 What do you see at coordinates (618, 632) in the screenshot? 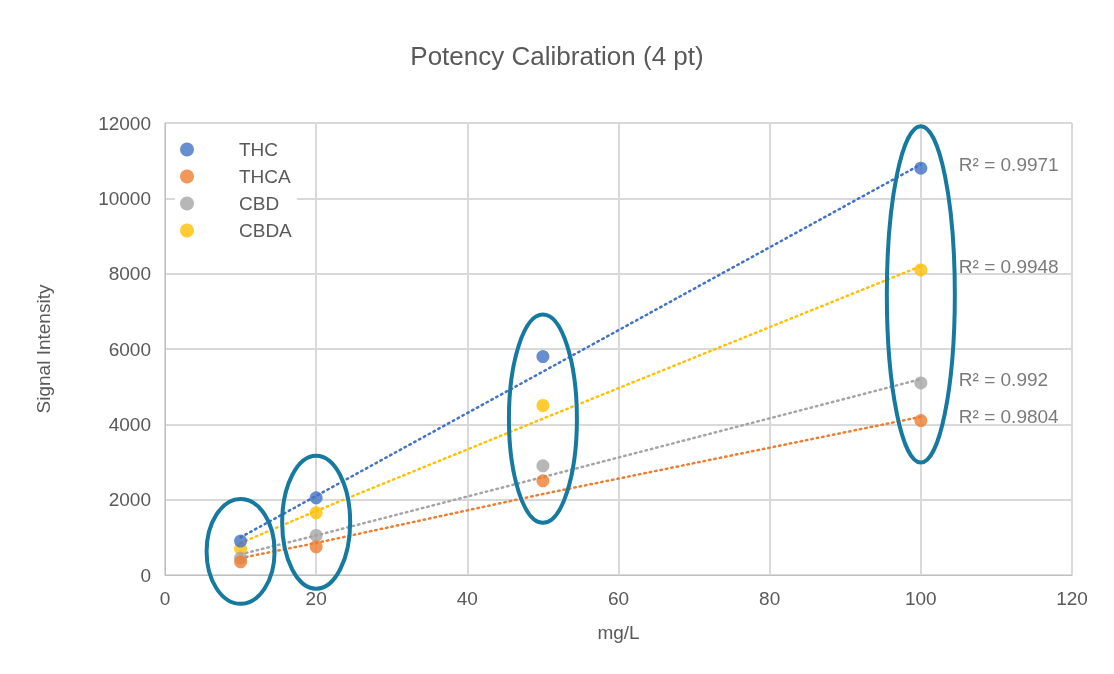
I see `x-axis-title: mg/L` at bounding box center [618, 632].